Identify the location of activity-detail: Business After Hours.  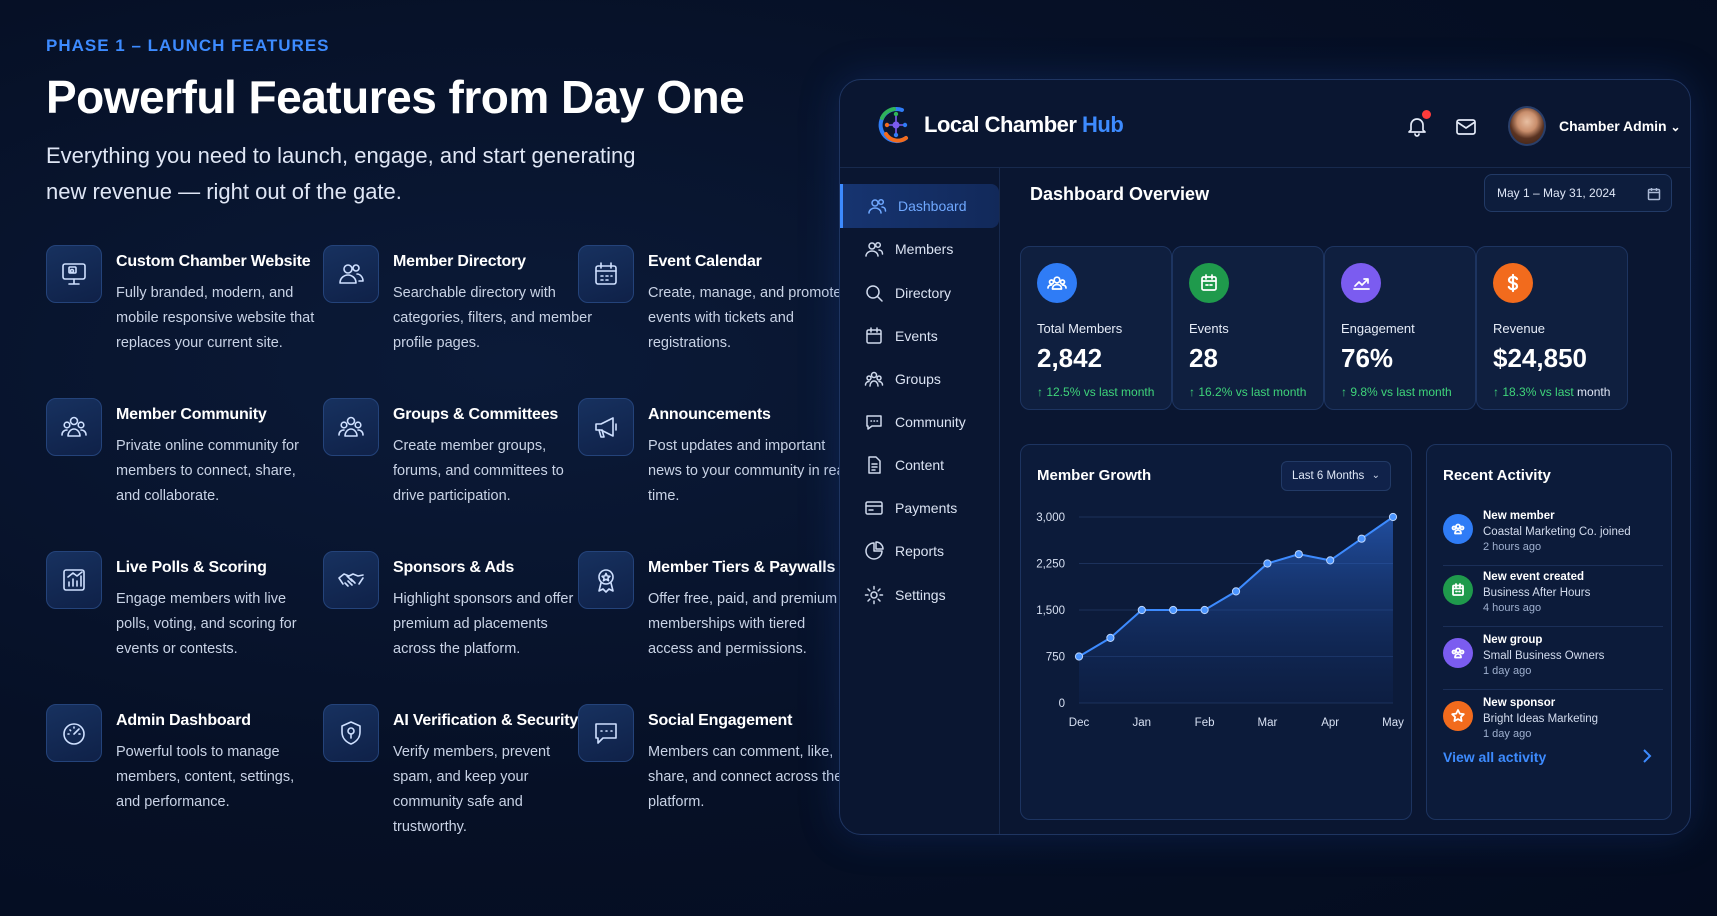
(1537, 593).